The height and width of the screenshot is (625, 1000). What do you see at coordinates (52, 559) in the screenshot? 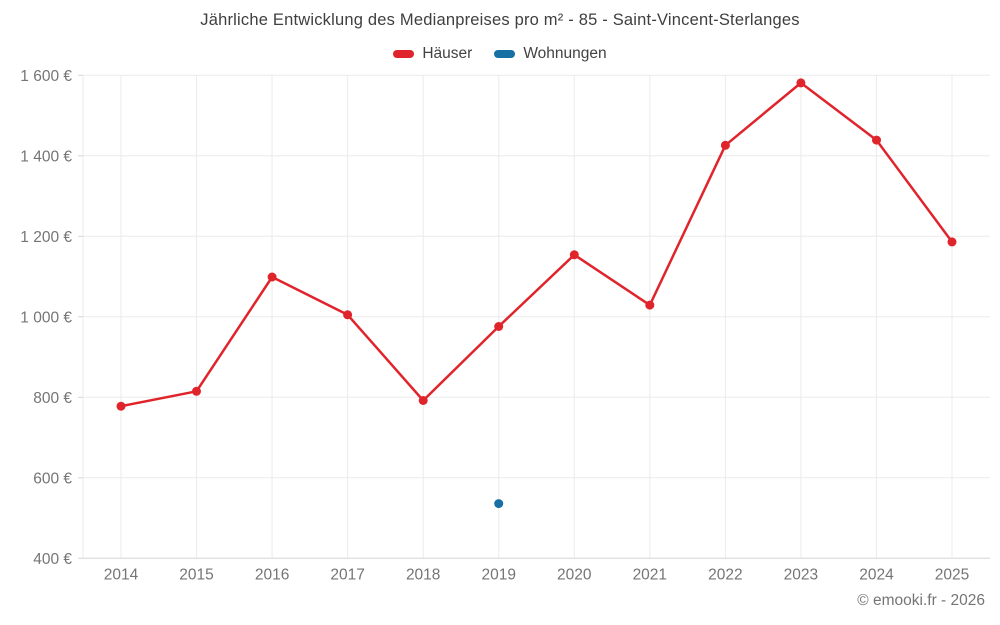
I see `y-tick-label: 400 €` at bounding box center [52, 559].